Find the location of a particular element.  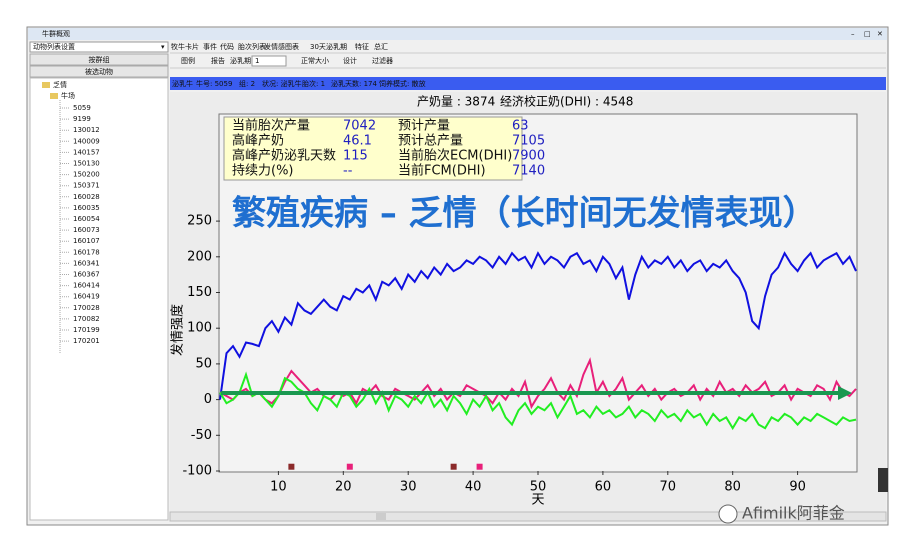

chart-header: 产奶量 : 3874 is located at coordinates (456, 102).